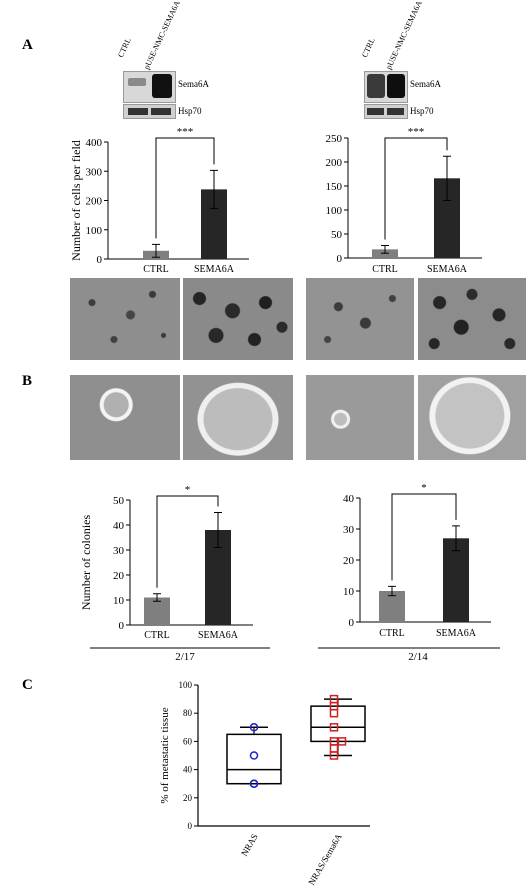 The image size is (529, 895). Describe the element at coordinates (27, 685) in the screenshot. I see `panel-label-c: C` at that location.